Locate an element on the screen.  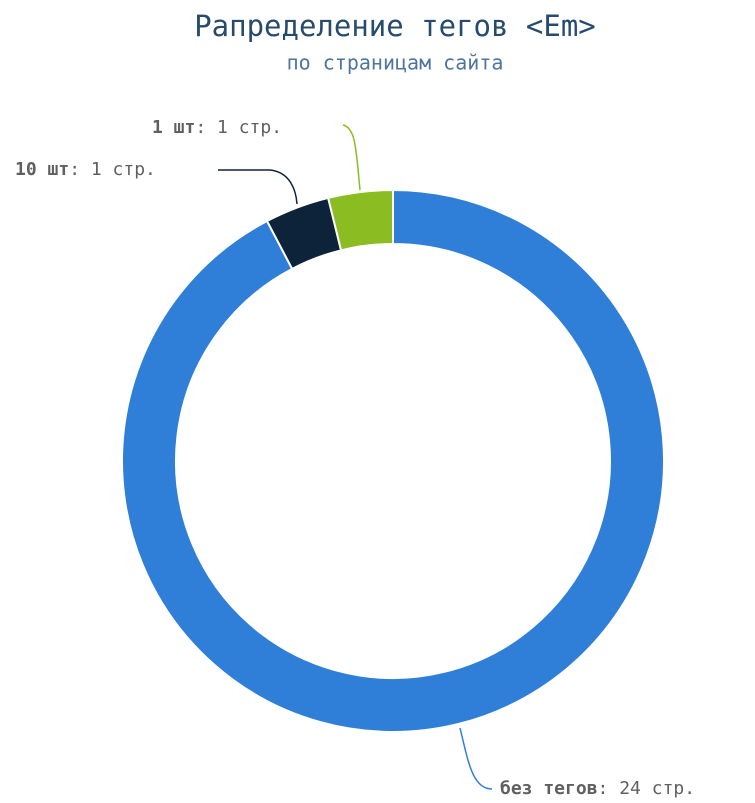
data-label: 1 шт: 1 стр. is located at coordinates (217, 127).